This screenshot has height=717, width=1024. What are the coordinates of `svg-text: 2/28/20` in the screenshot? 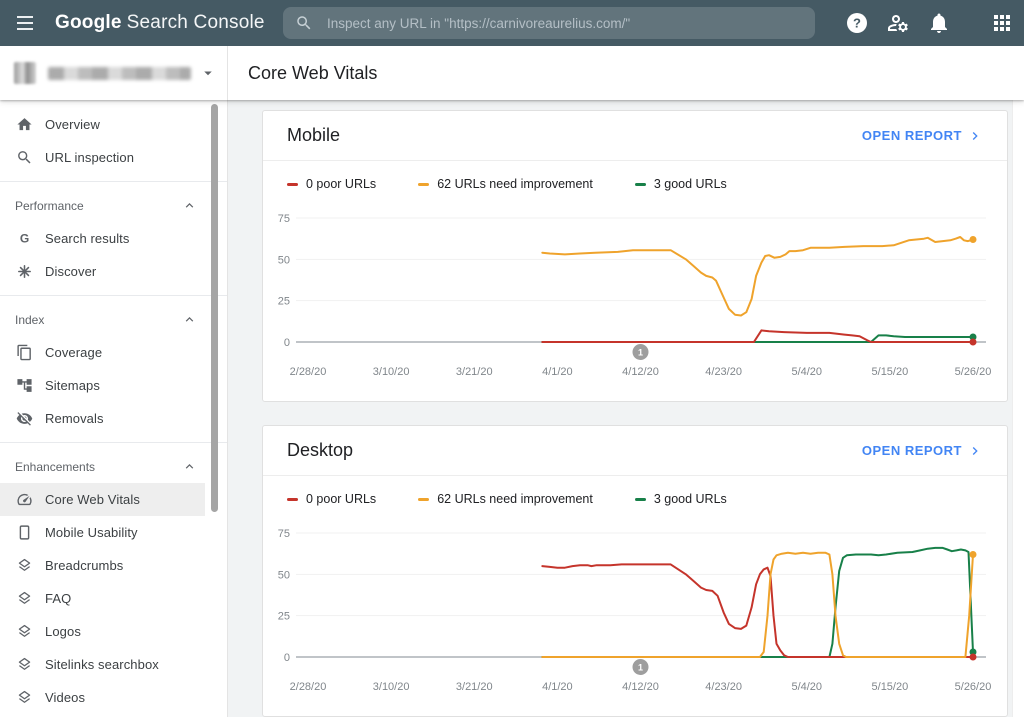 It's located at (308, 372).